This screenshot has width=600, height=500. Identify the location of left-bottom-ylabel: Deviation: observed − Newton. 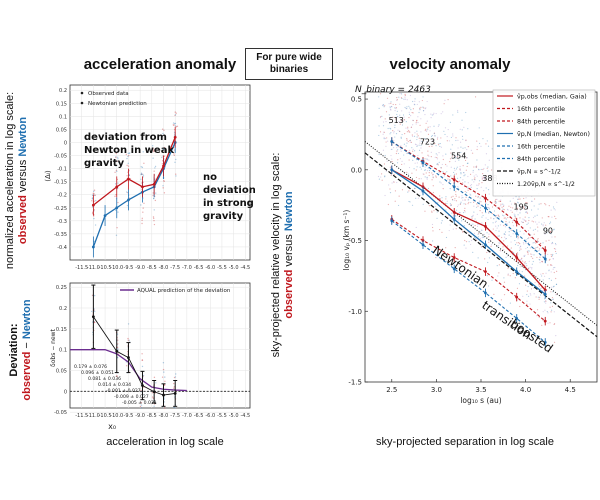
(21, 350).